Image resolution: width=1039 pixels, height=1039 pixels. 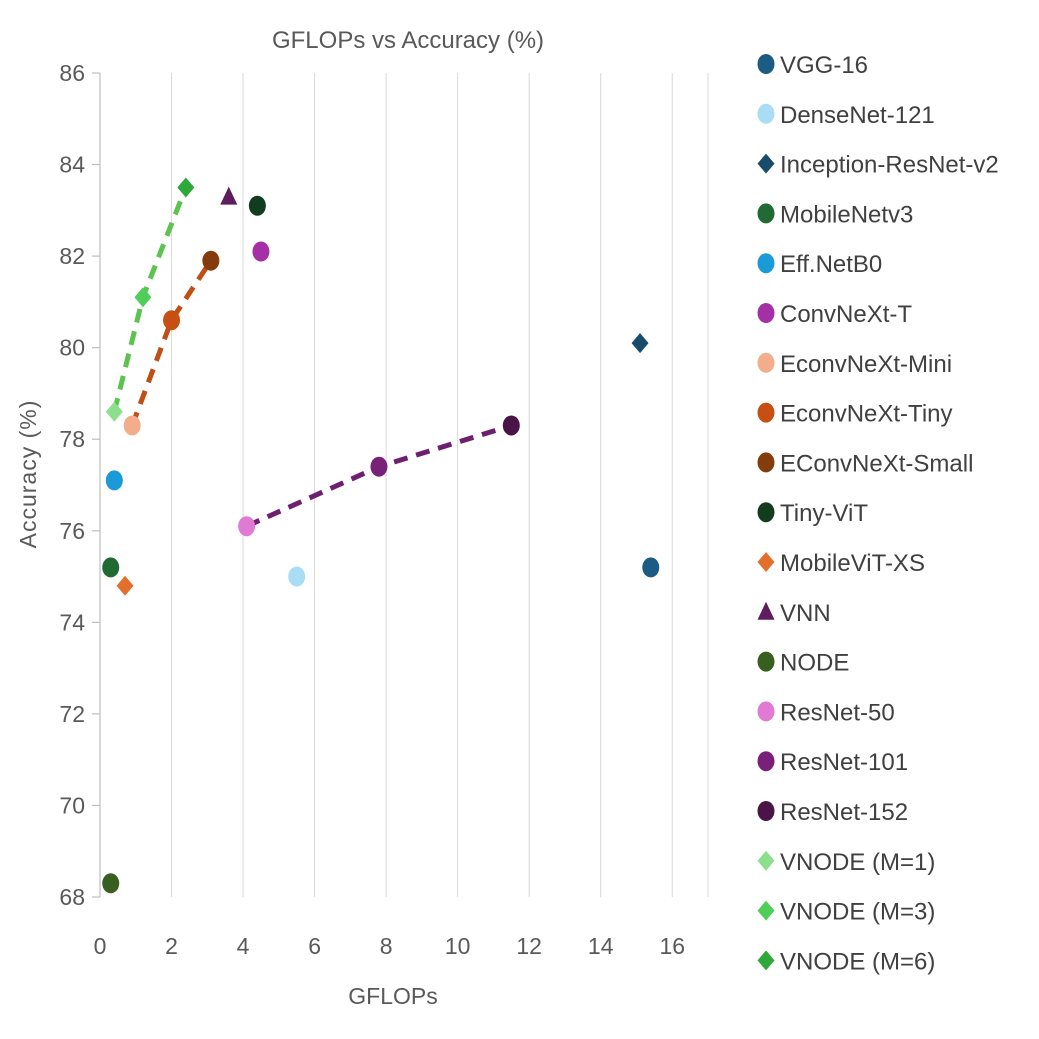 What do you see at coordinates (72, 73) in the screenshot?
I see `y-tick-label: 86` at bounding box center [72, 73].